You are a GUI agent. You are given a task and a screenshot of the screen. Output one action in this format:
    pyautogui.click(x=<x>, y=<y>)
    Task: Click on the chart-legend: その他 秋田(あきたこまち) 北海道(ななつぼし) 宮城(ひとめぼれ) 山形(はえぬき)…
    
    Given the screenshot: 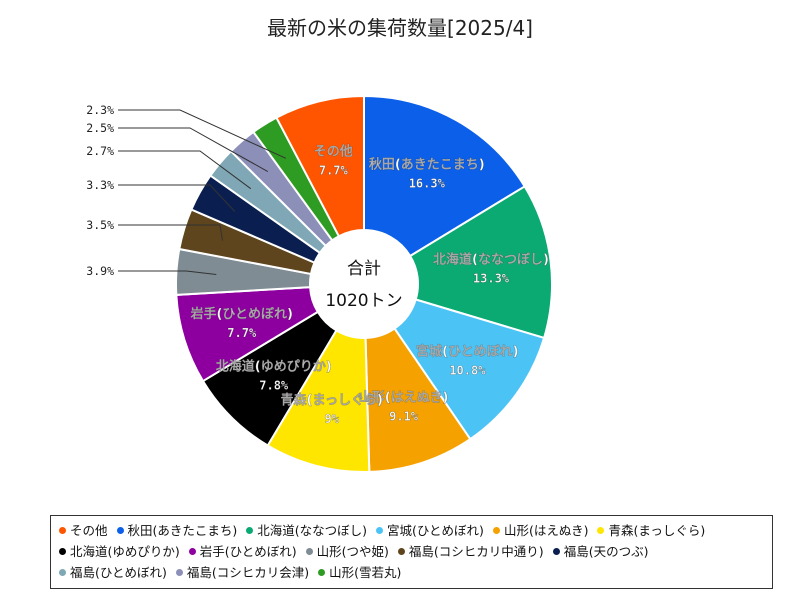 What is the action you would take?
    pyautogui.click(x=411, y=552)
    